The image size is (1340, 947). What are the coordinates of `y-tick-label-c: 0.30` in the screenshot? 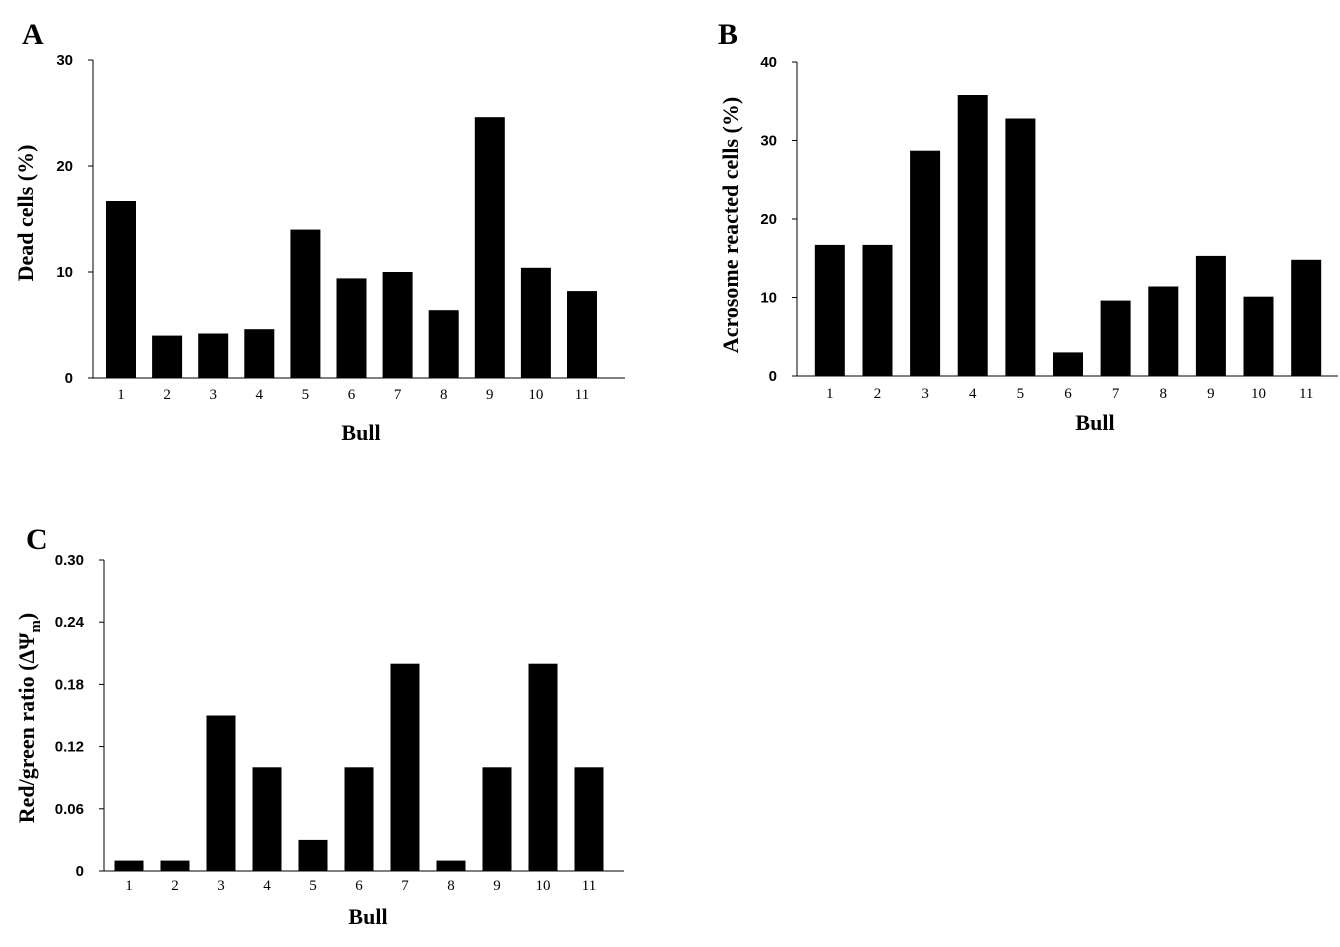 It's located at (69, 560).